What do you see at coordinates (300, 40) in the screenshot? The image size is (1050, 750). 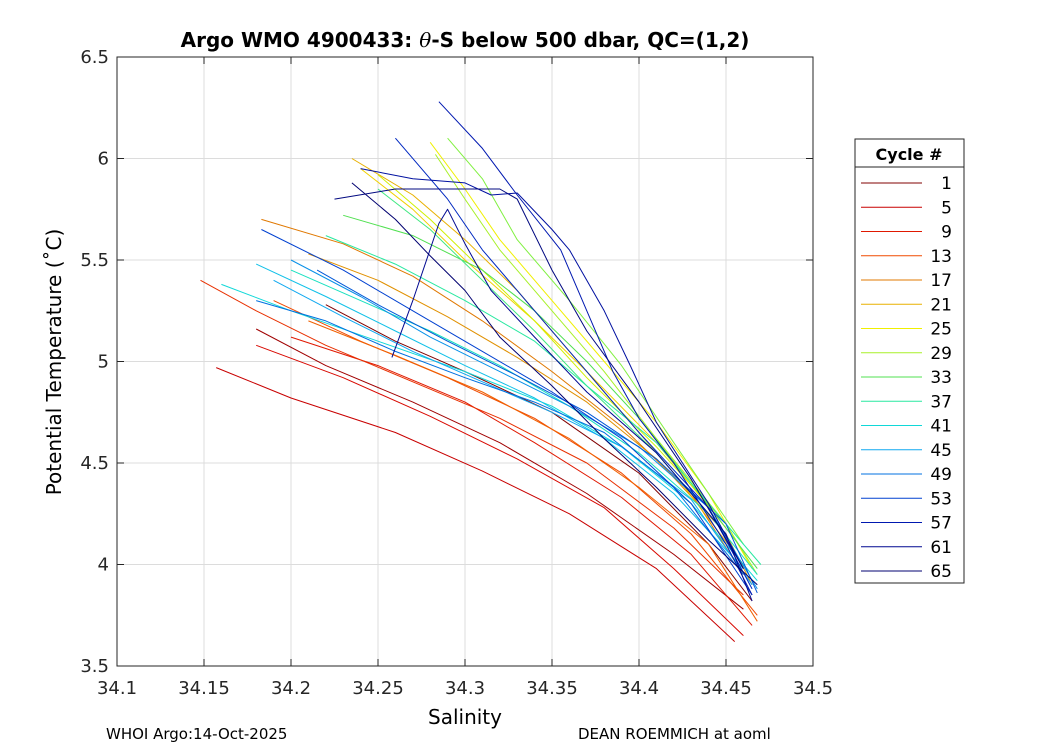 I see `chart-title-prefix: Argo WMO 4900433:` at bounding box center [300, 40].